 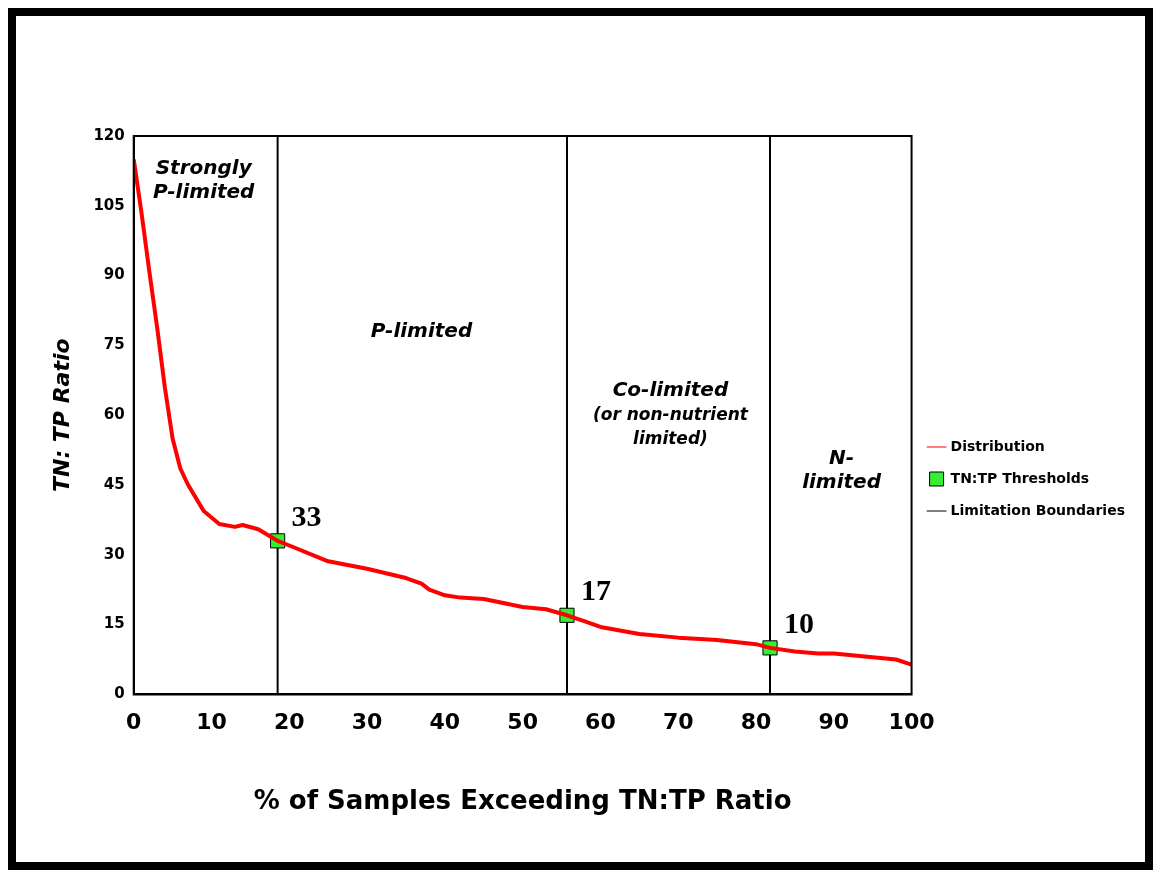 What do you see at coordinates (522, 800) in the screenshot?
I see `x-axis-title: % of Samples Exceeding TN:TP Ratio` at bounding box center [522, 800].